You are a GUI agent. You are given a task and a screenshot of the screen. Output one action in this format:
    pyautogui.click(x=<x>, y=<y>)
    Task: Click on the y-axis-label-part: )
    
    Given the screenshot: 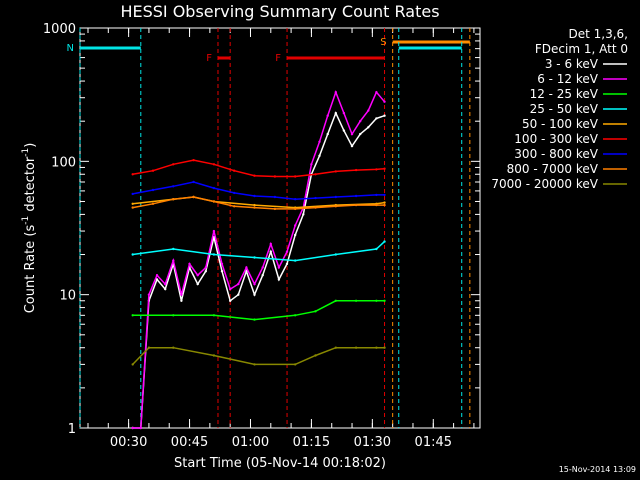 What is the action you would take?
    pyautogui.click(x=30, y=145)
    